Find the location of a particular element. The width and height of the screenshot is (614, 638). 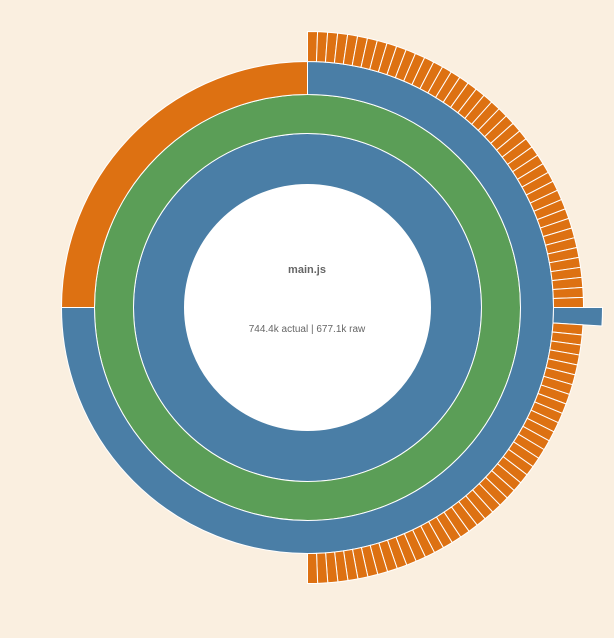

center-title: main.js is located at coordinates (307, 270).